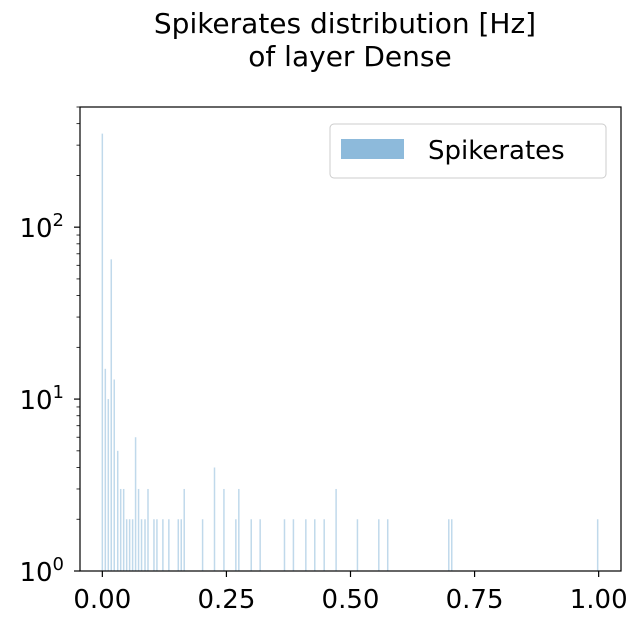 This screenshot has width=644, height=624. What do you see at coordinates (496, 151) in the screenshot?
I see `legend-label-spikerates: Spikerates` at bounding box center [496, 151].